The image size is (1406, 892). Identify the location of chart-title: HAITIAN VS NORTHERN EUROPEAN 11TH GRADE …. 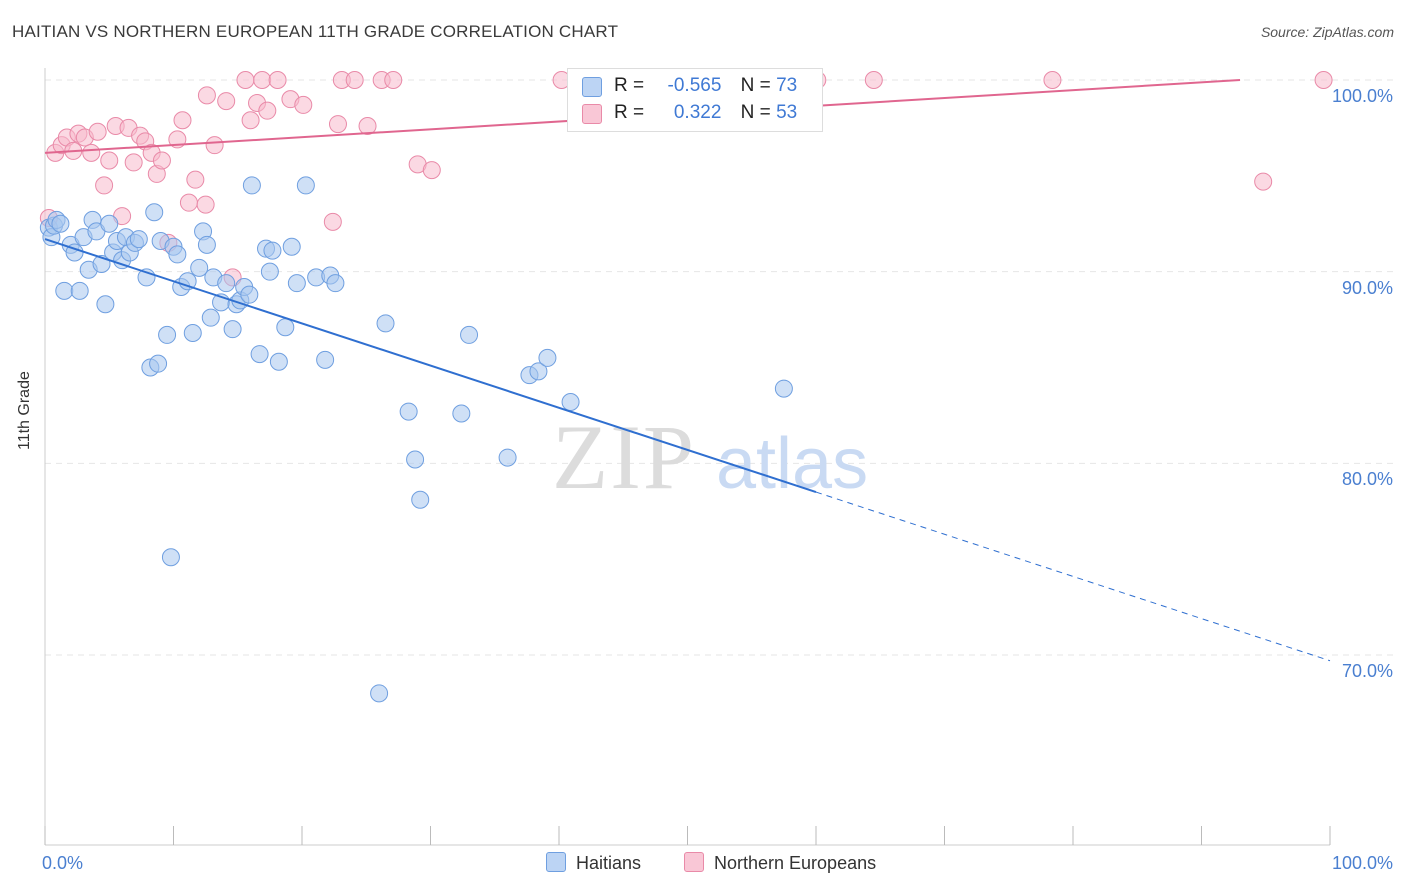
(315, 31).